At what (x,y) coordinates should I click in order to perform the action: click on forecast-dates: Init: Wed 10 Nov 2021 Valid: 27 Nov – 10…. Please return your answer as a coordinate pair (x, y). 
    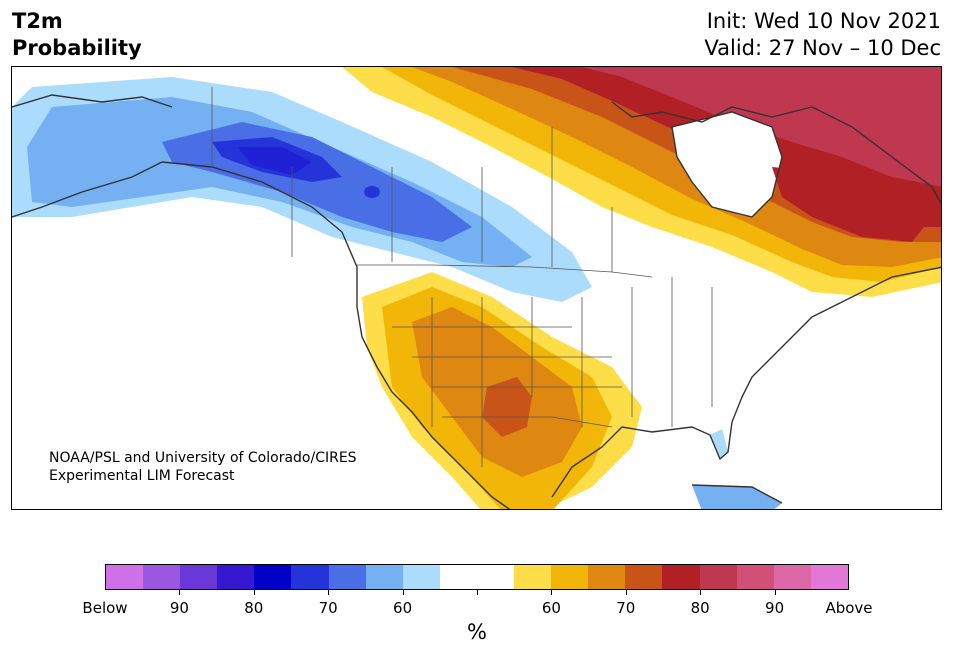
    Looking at the image, I should click on (822, 35).